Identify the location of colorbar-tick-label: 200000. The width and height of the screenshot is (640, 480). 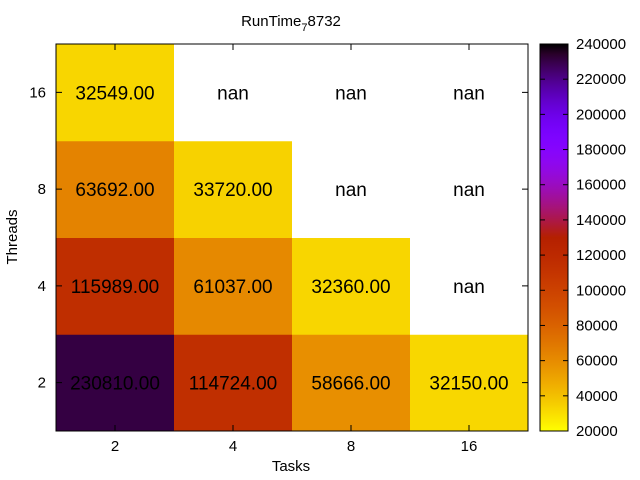
(601, 114).